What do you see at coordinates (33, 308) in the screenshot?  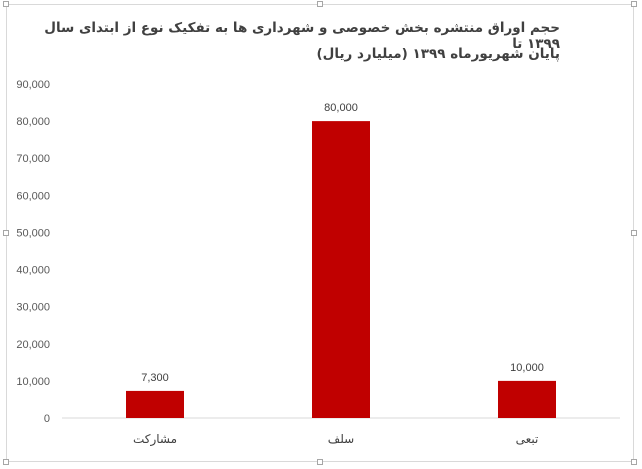 I see `y-tick-label: 30,000` at bounding box center [33, 308].